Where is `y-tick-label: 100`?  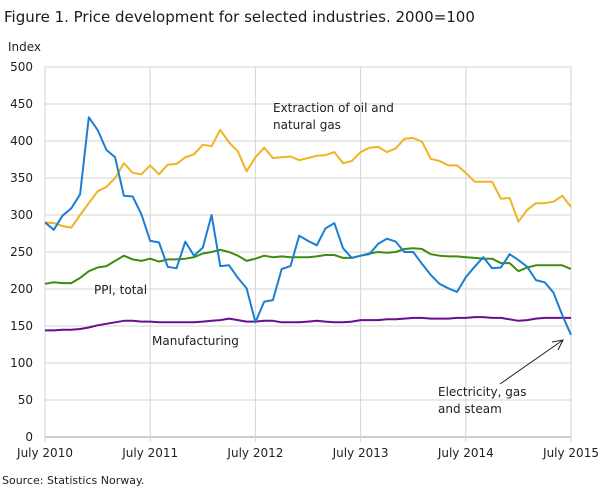
y-tick-label: 100 is located at coordinates (21, 363).